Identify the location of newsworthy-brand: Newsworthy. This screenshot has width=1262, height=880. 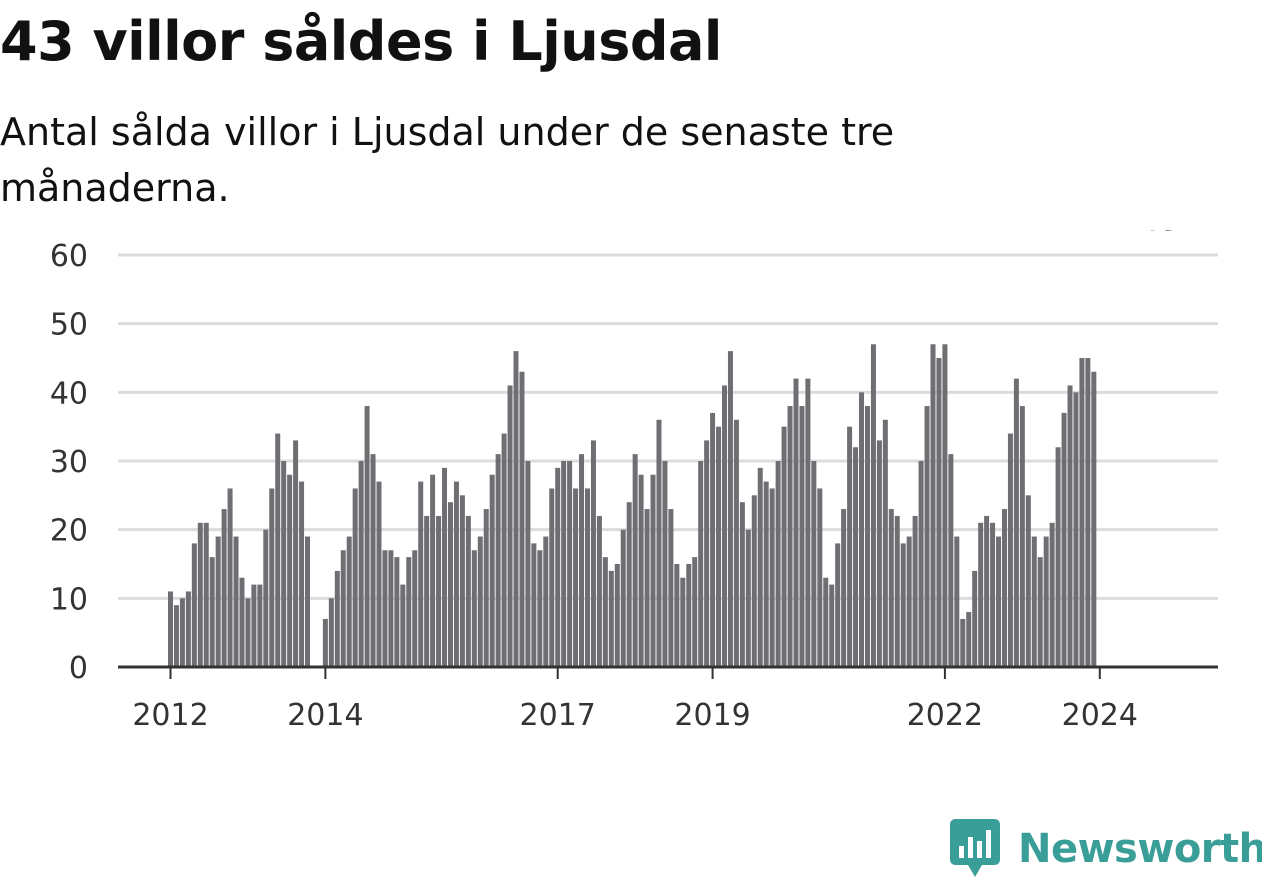
(1106, 849).